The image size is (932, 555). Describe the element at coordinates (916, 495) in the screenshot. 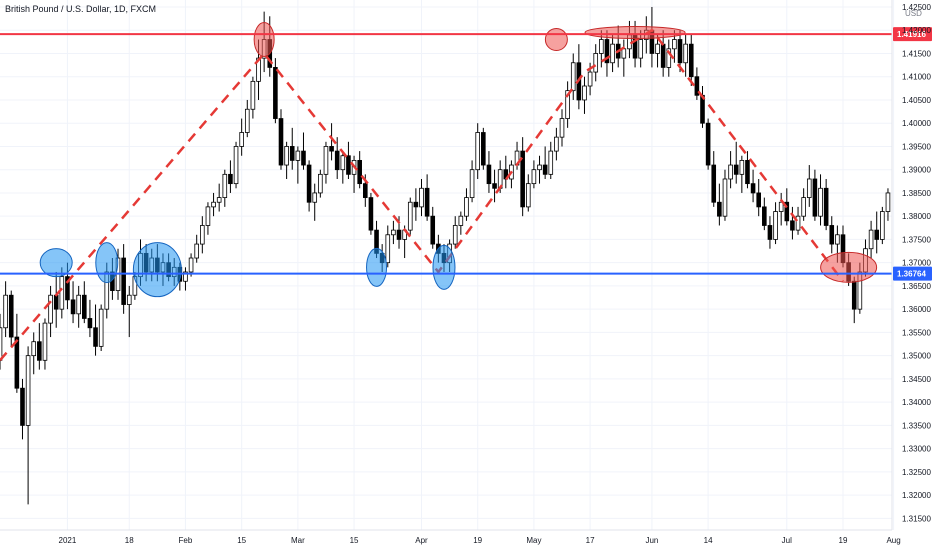

I see `price-tick-label: 1.32000` at that location.